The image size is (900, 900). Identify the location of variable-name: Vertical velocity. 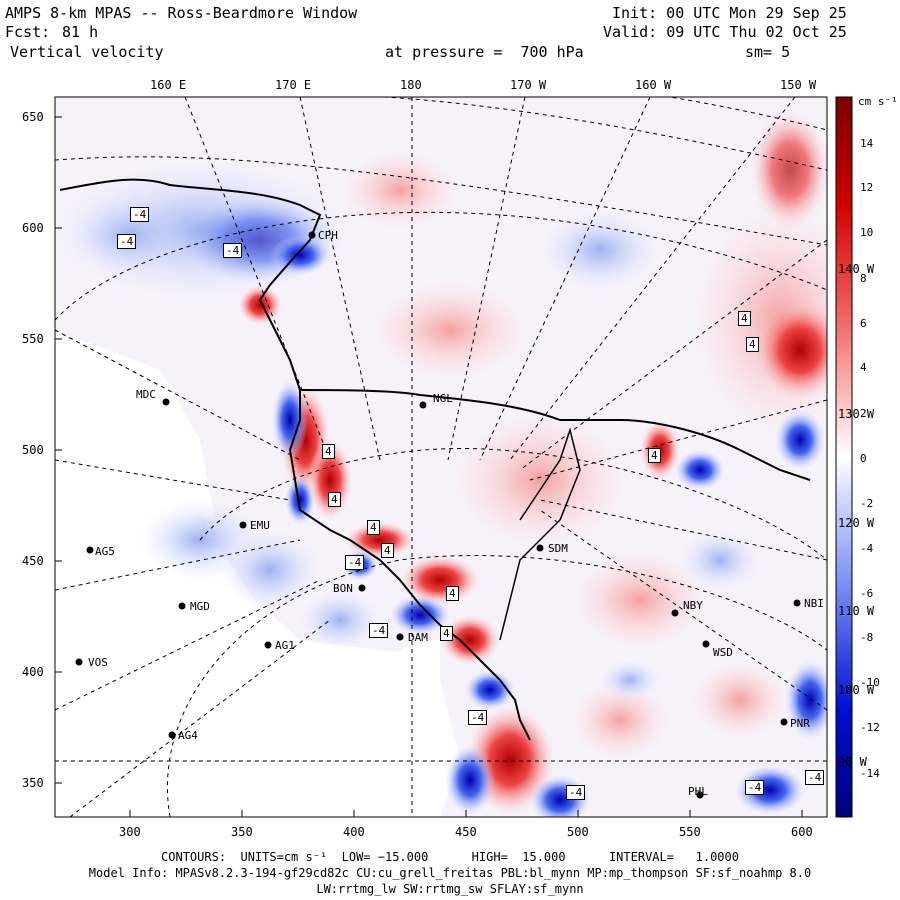
(87, 52).